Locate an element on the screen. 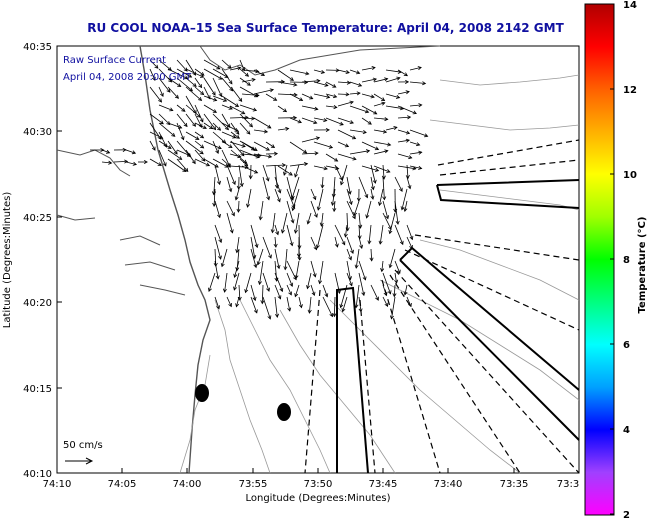 The height and width of the screenshot is (519, 651). x-tick: 74:00 is located at coordinates (187, 479).